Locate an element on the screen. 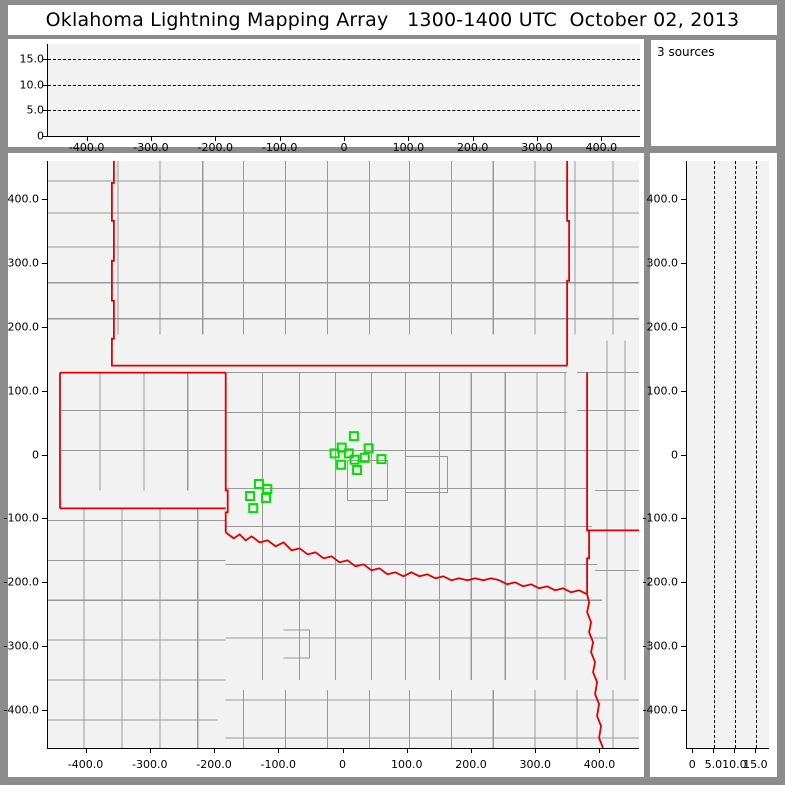 Image resolution: width=785 pixels, height=785 pixels. map-y-tick-label: 300.0 is located at coordinates (23, 263).